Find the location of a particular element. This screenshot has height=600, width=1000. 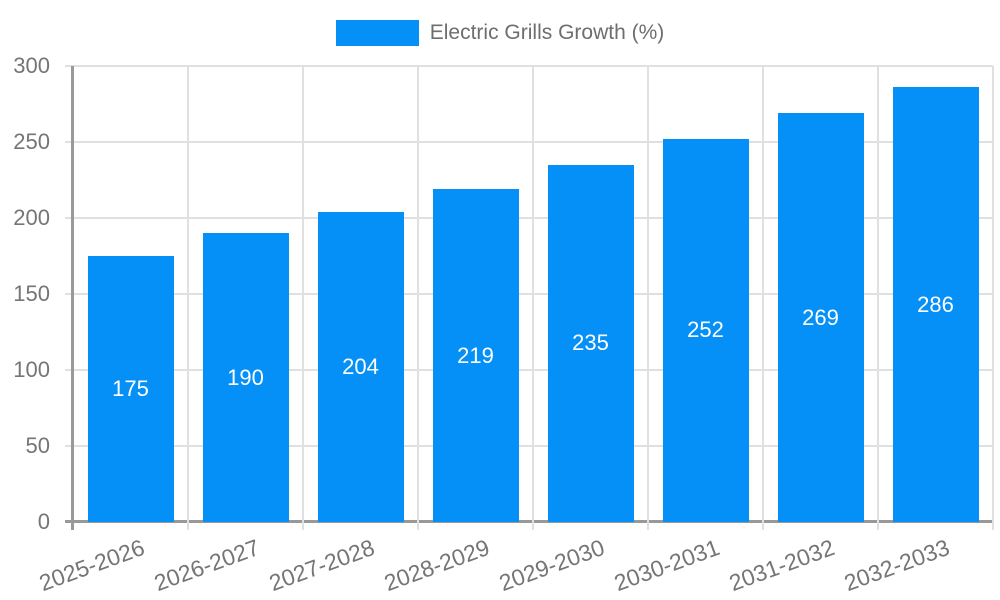

bar-value-label: 252 is located at coordinates (705, 330).